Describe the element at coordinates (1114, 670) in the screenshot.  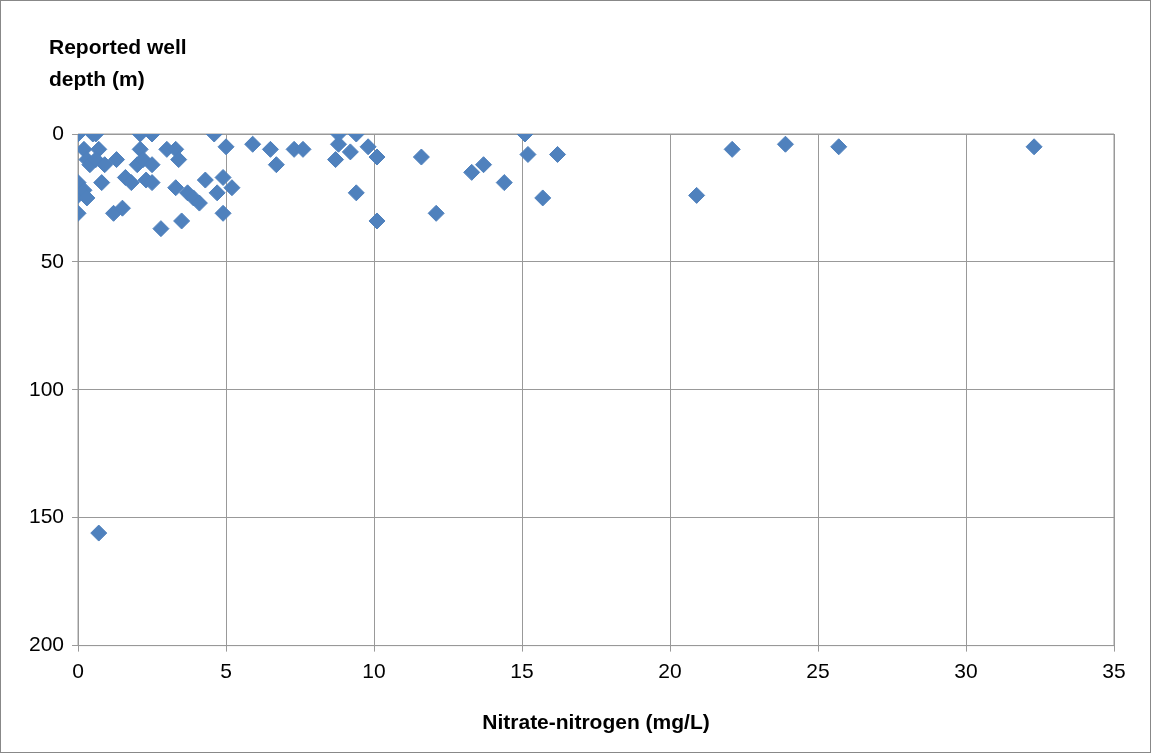
I see `x-tick-label: 35` at that location.